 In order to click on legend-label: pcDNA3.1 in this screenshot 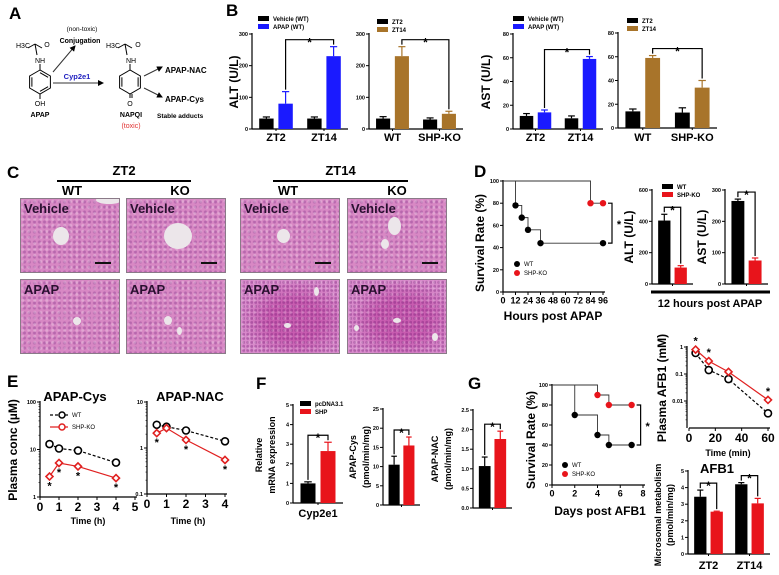, I will do `click(329, 405)`.